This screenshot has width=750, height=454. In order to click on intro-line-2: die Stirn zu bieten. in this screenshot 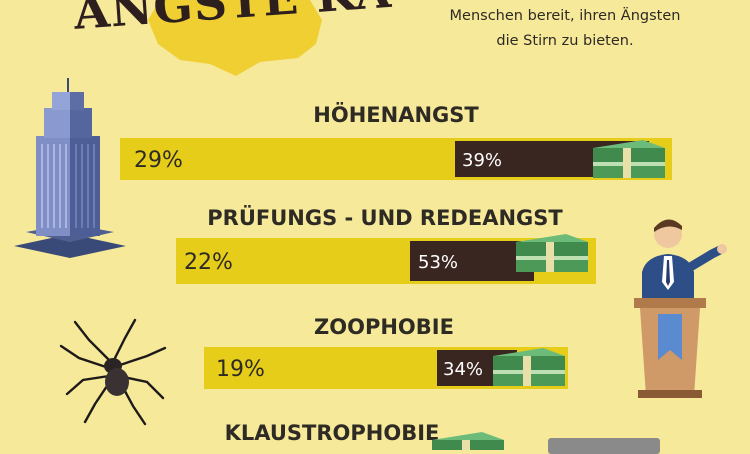, I will do `click(565, 41)`.